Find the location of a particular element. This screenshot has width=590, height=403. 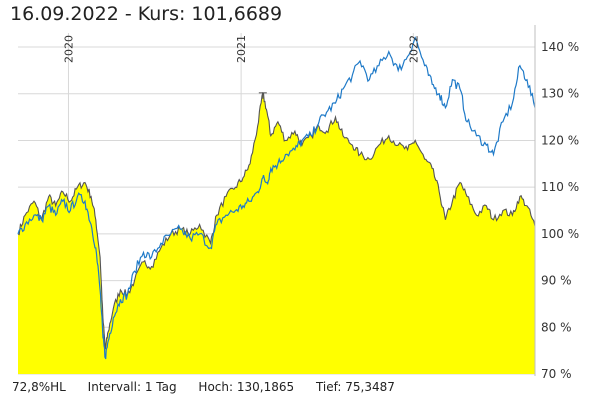

y-tick-label: 100 % is located at coordinates (560, 234).